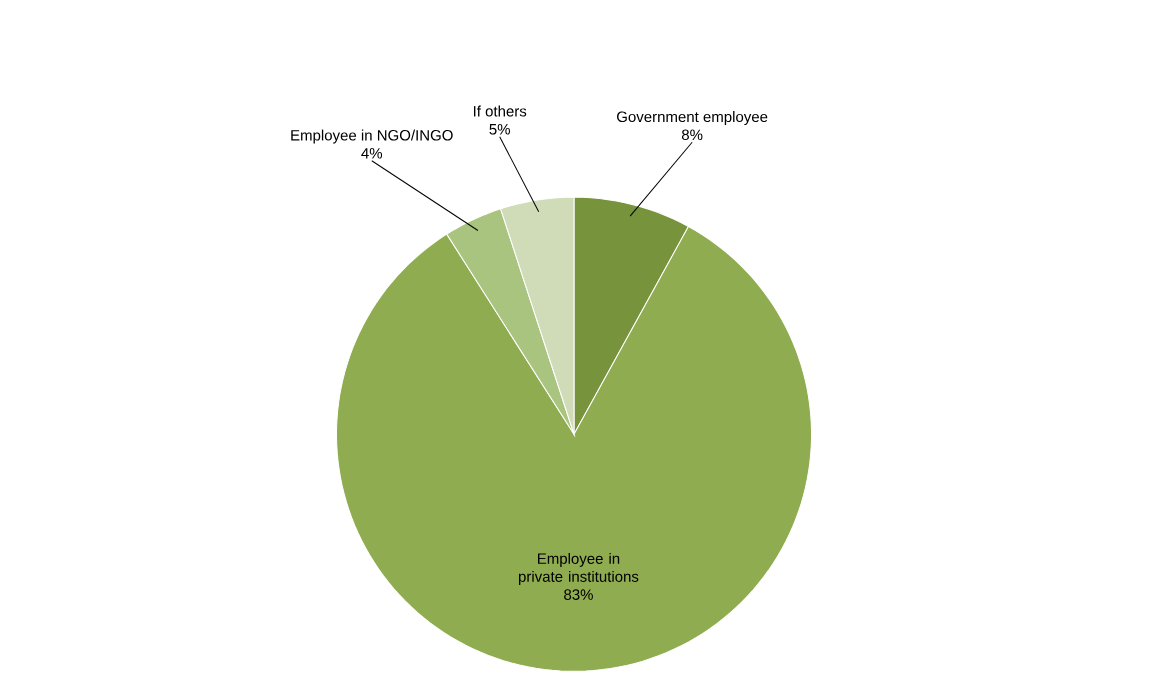 Image resolution: width=1149 pixels, height=675 pixels. I want to click on data-label: 83%, so click(578, 594).